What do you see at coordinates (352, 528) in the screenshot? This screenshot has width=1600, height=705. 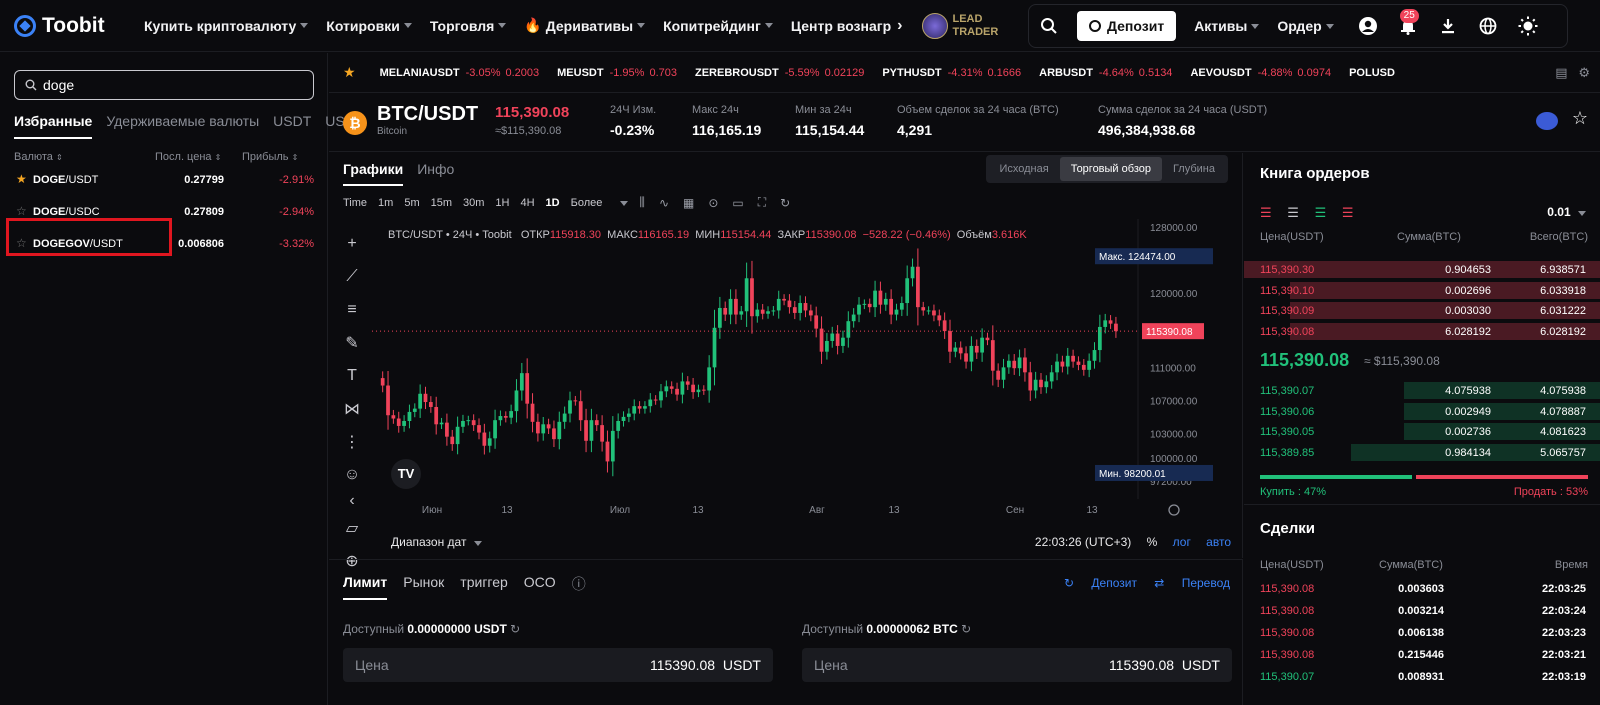 I see `ruler-icon: ▱` at bounding box center [352, 528].